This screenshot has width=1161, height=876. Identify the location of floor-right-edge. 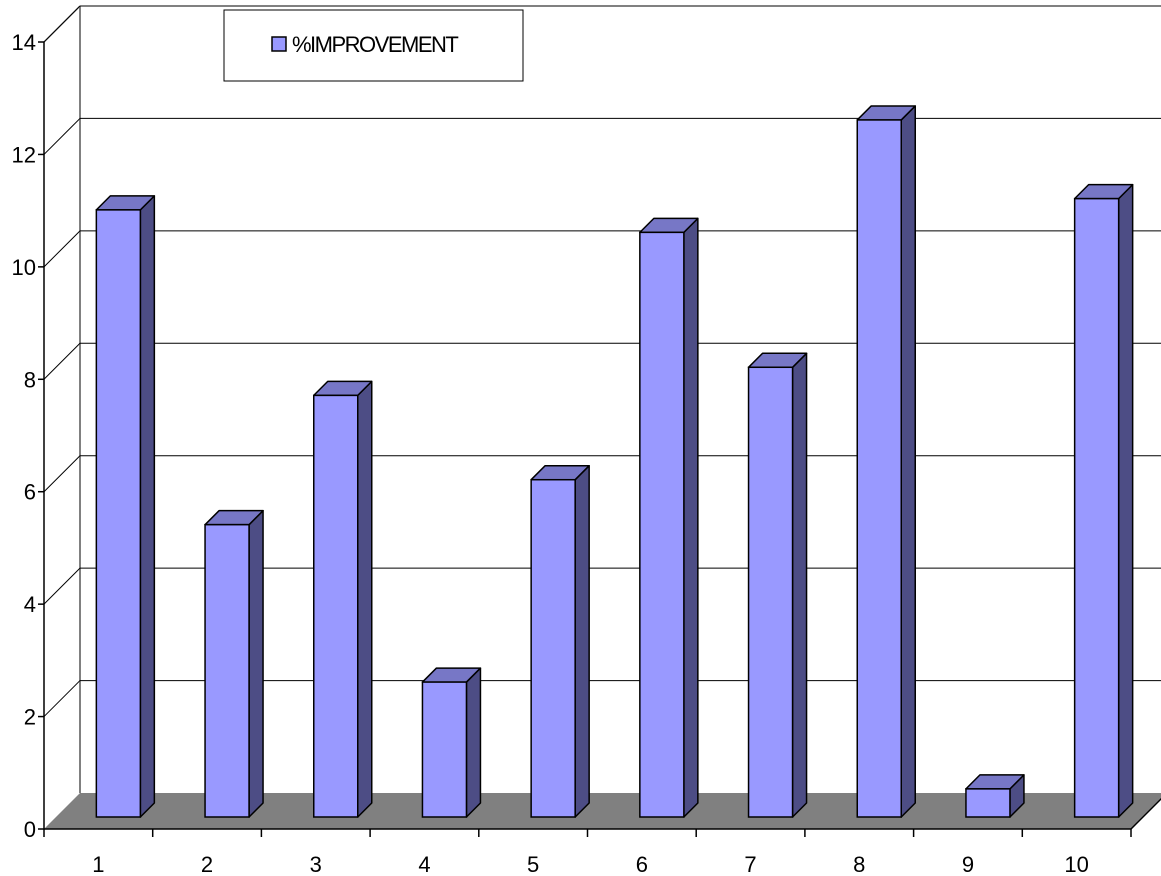
(1145, 813).